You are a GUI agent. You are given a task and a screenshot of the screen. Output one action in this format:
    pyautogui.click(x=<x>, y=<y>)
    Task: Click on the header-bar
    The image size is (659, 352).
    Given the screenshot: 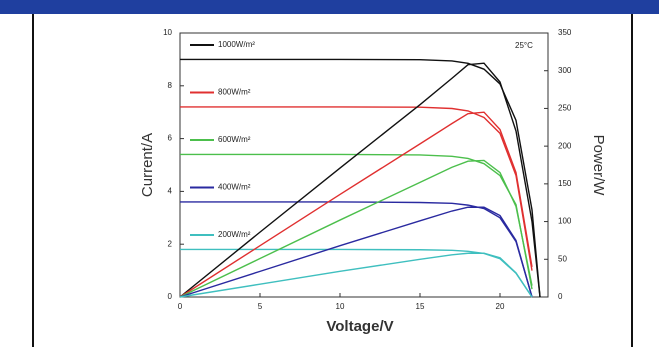 What is the action you would take?
    pyautogui.click(x=329, y=7)
    